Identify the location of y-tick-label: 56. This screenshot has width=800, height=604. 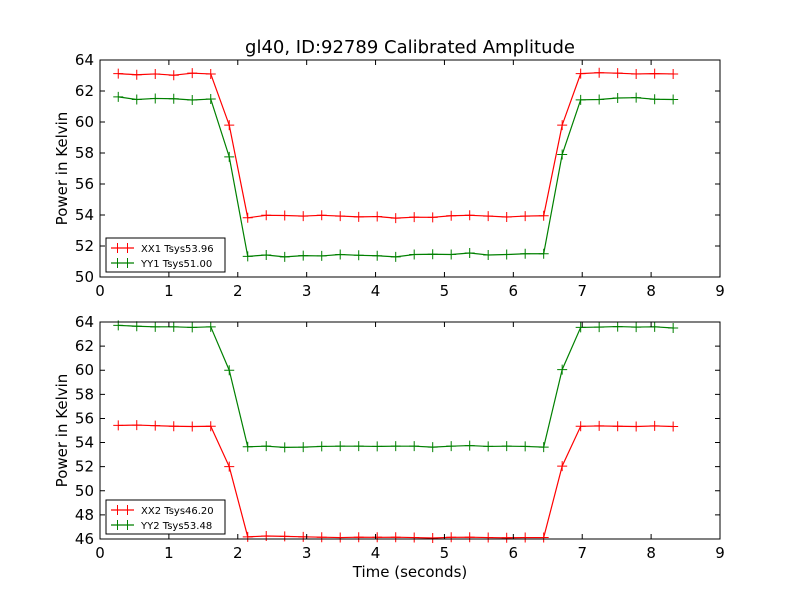
(84, 418).